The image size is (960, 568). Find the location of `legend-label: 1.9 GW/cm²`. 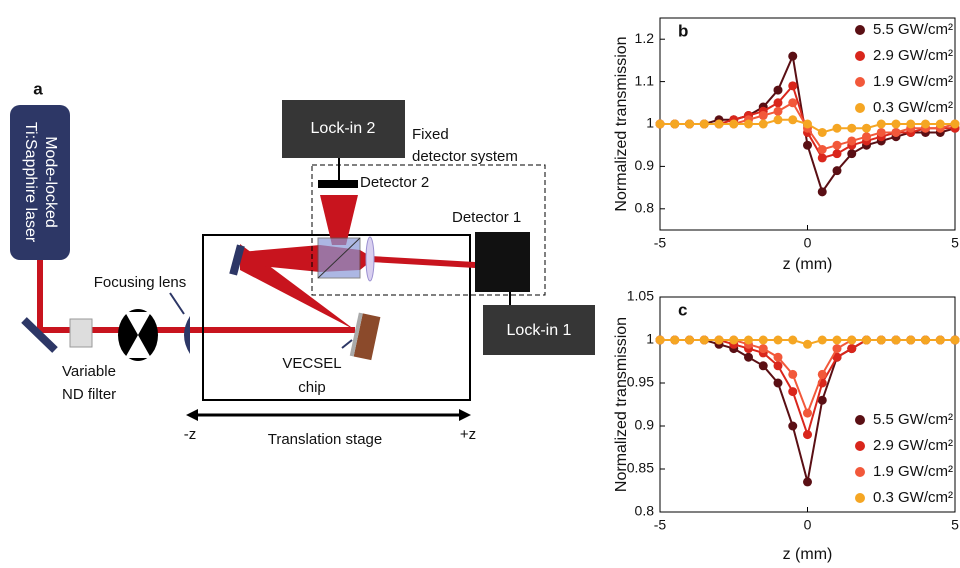

legend-label: 1.9 GW/cm² is located at coordinates (913, 81).